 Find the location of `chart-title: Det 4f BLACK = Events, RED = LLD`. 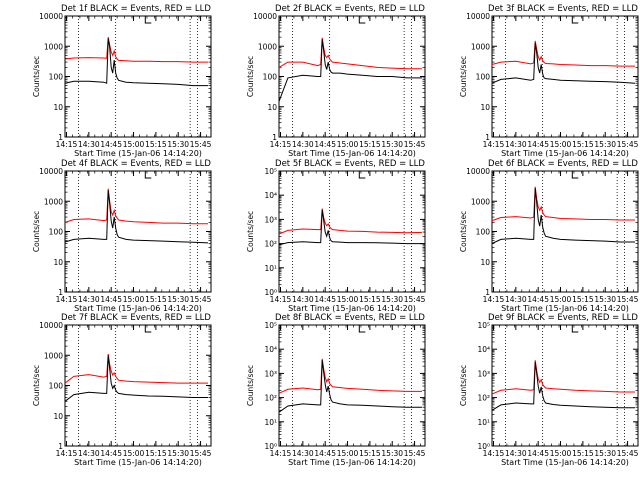

chart-title: Det 4f BLACK = Events, RED = LLD is located at coordinates (136, 164).